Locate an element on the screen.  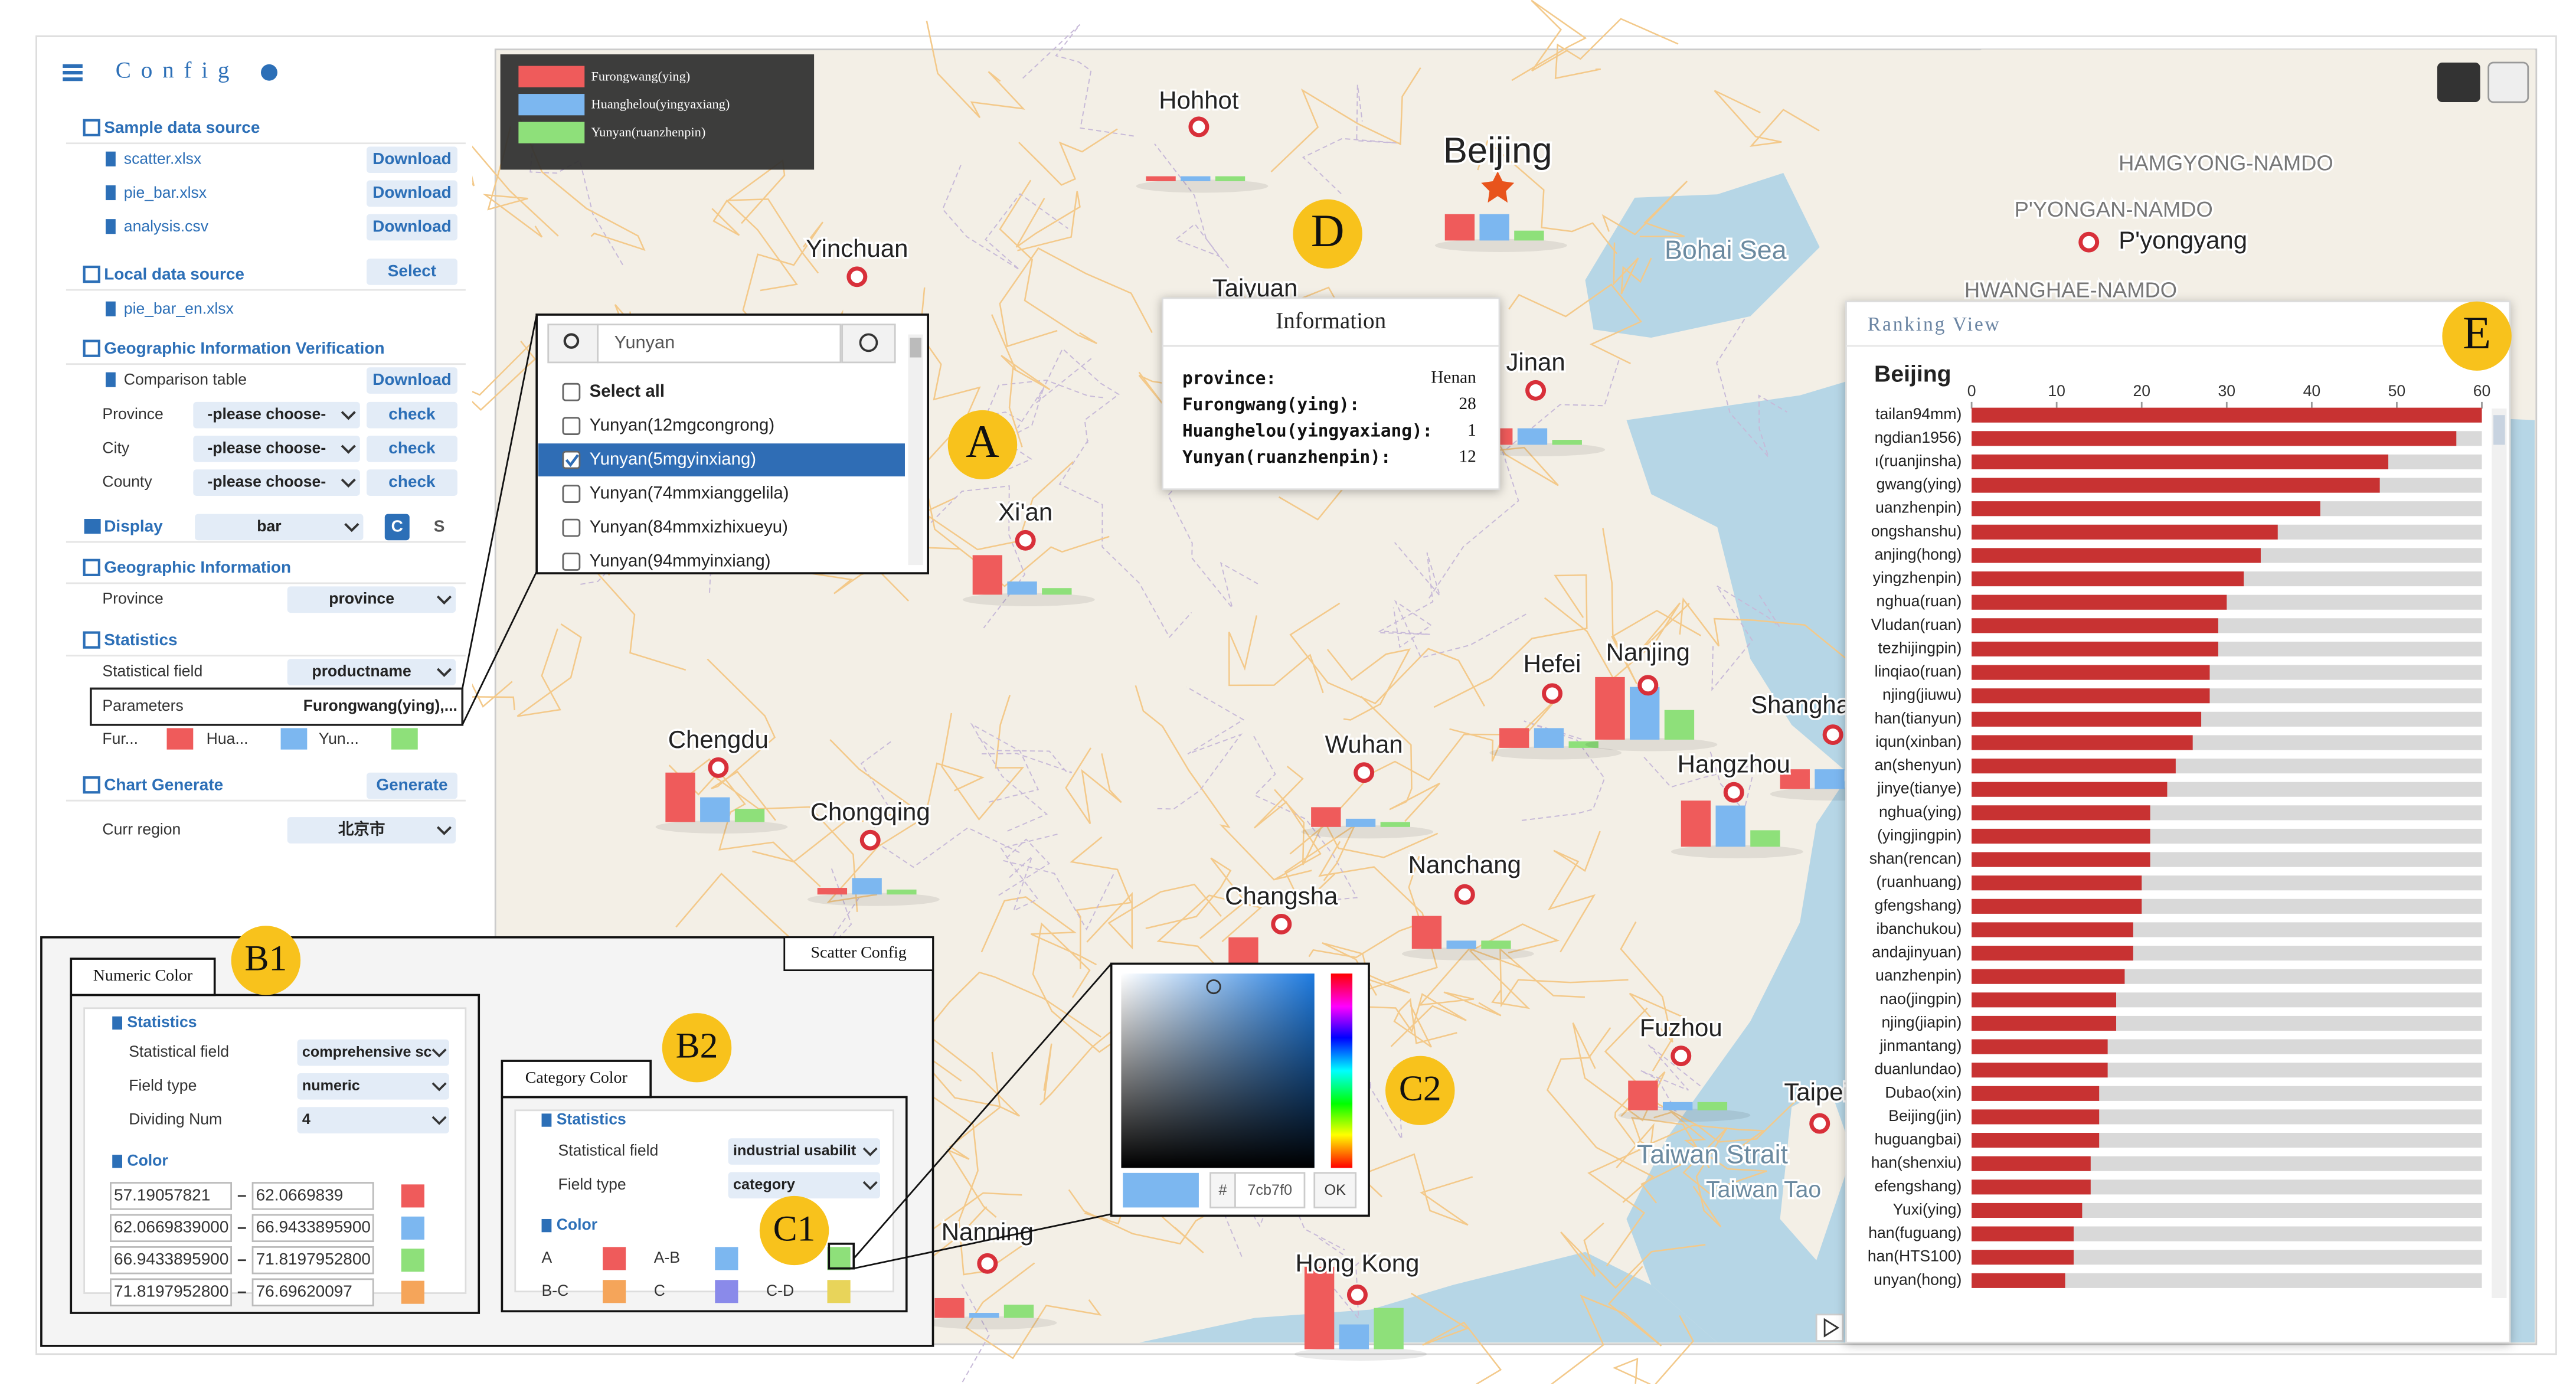
button-label: Select is located at coordinates (412, 271).